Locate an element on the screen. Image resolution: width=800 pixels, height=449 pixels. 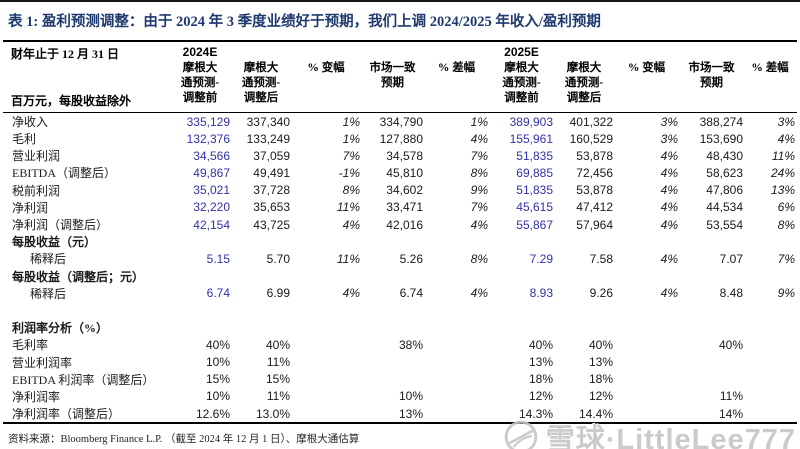
row-label: 稀释后 is located at coordinates (48, 259).